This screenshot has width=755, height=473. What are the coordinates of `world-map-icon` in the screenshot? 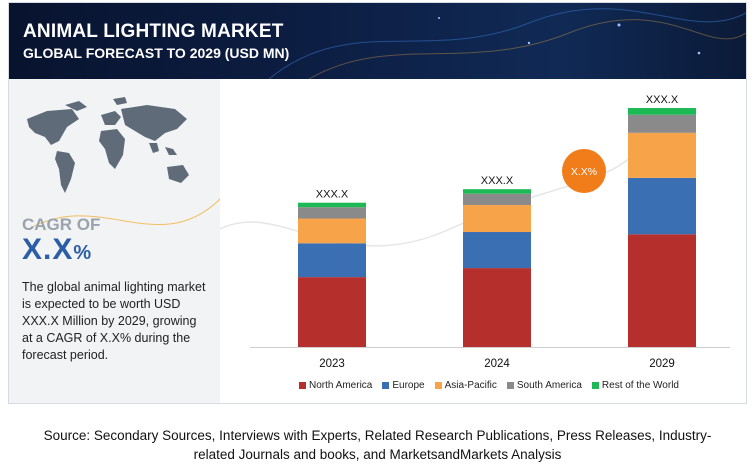 It's located at (108, 145).